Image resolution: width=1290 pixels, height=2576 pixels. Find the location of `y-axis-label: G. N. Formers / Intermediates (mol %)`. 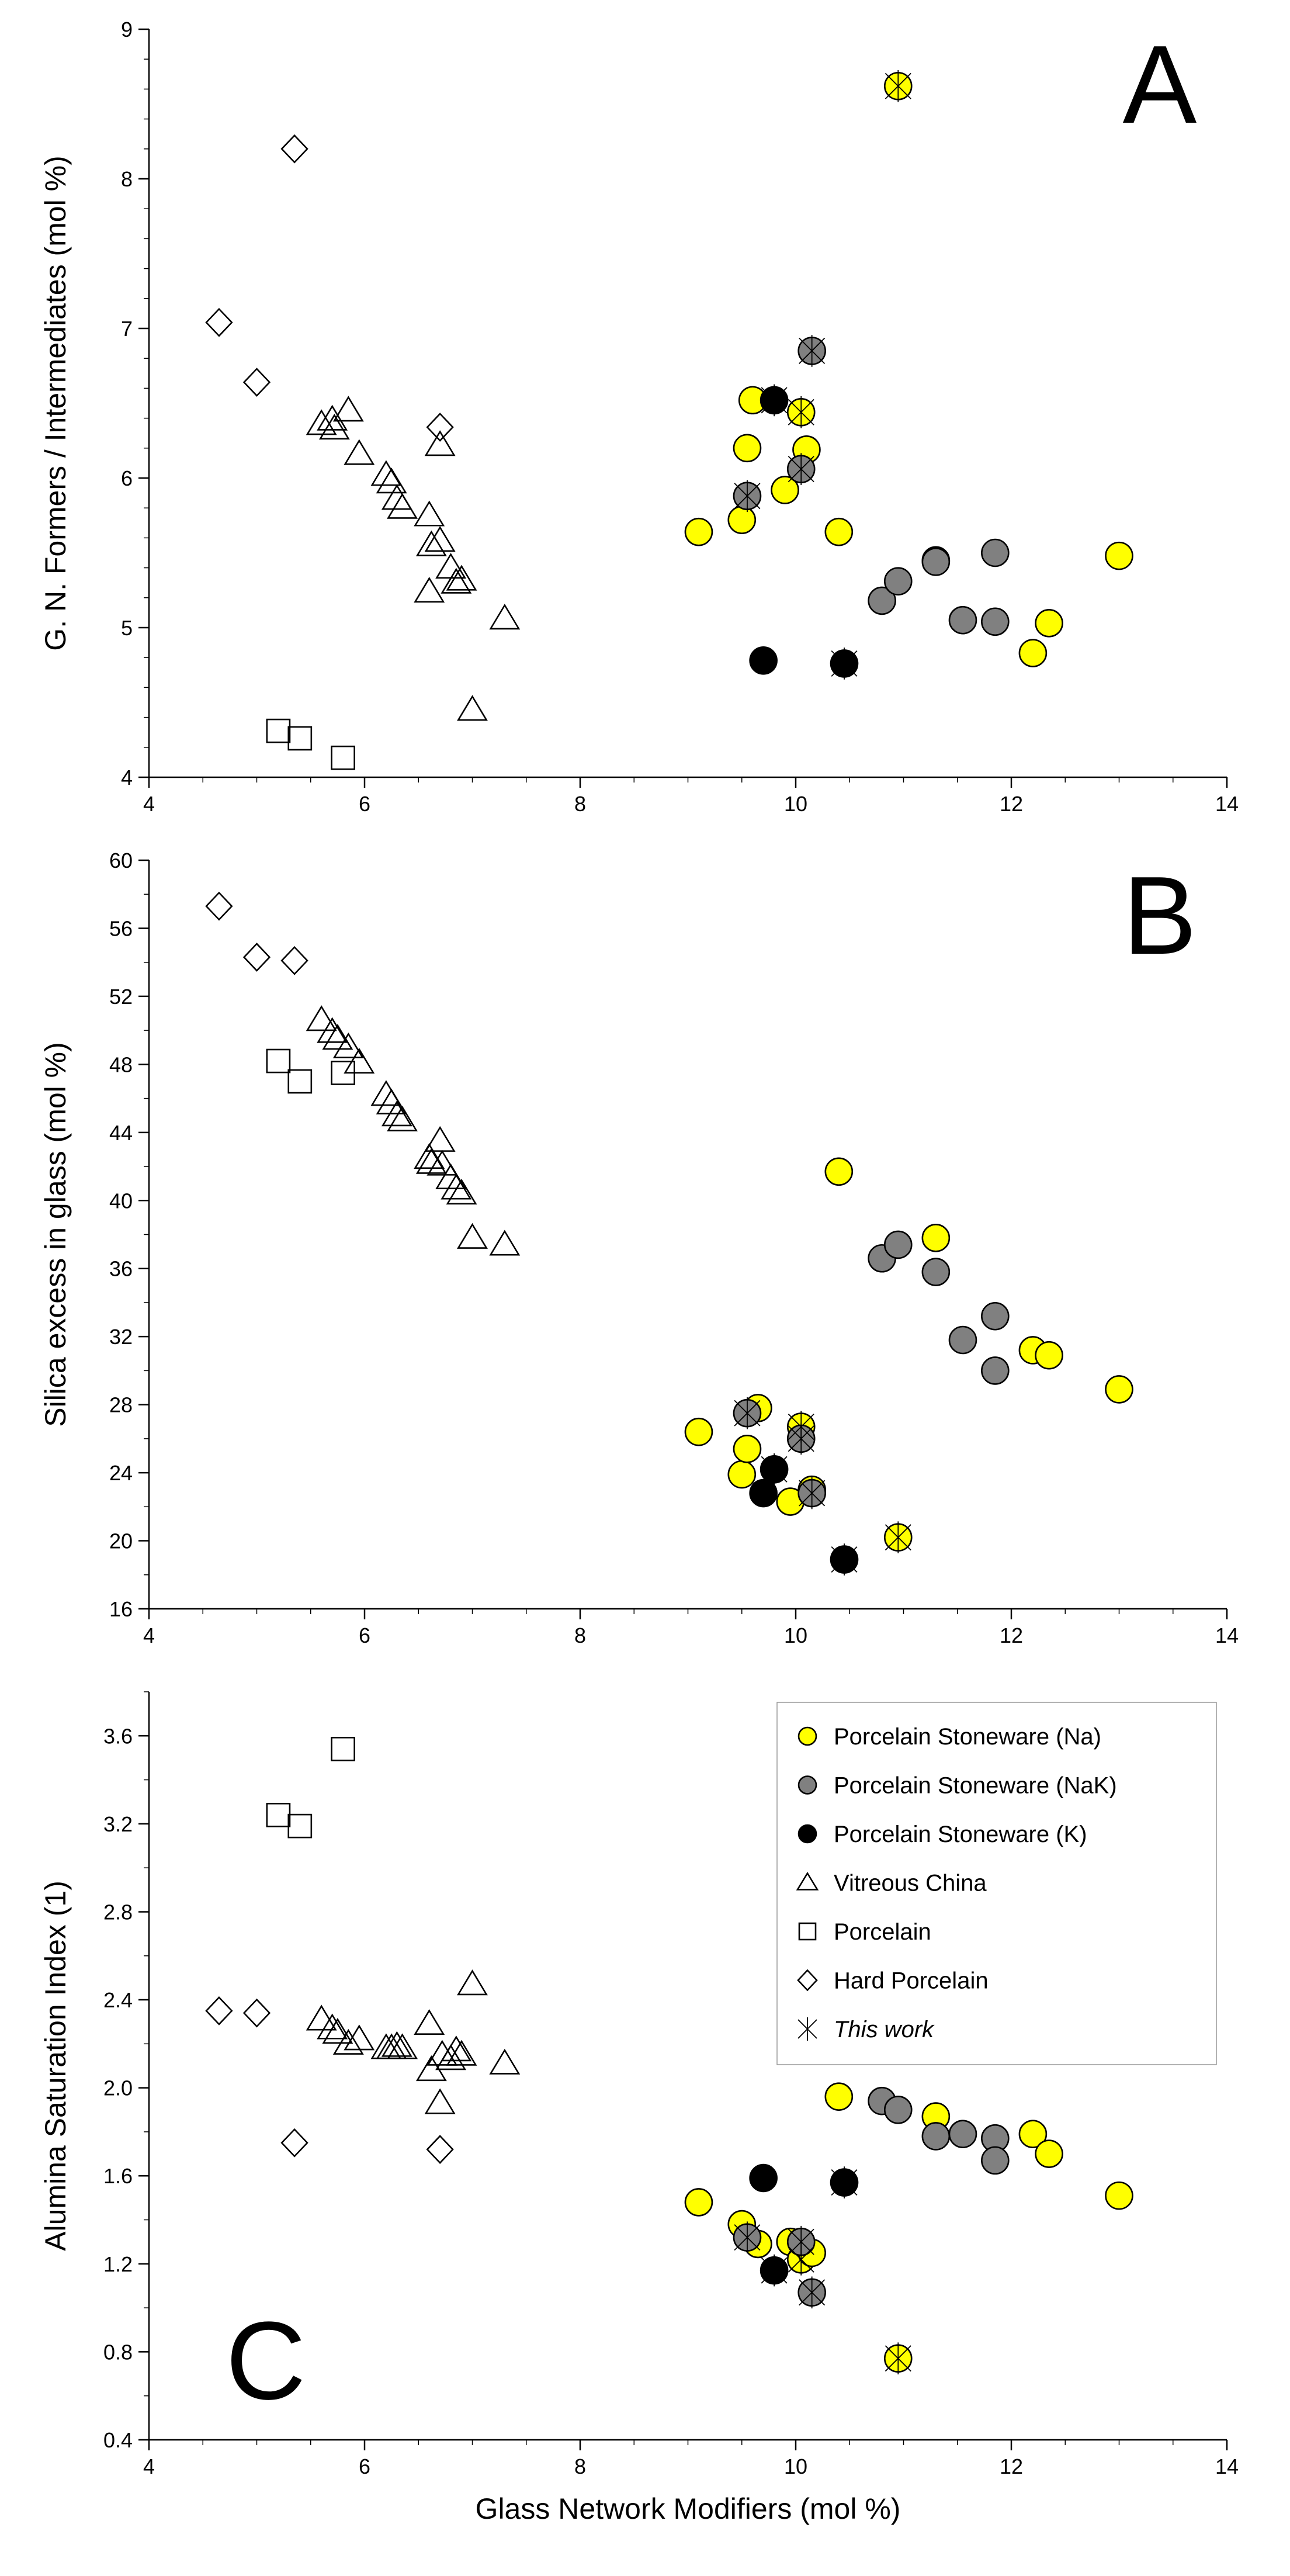

y-axis-label: G. N. Formers / Intermediates (mol %) is located at coordinates (55, 403).